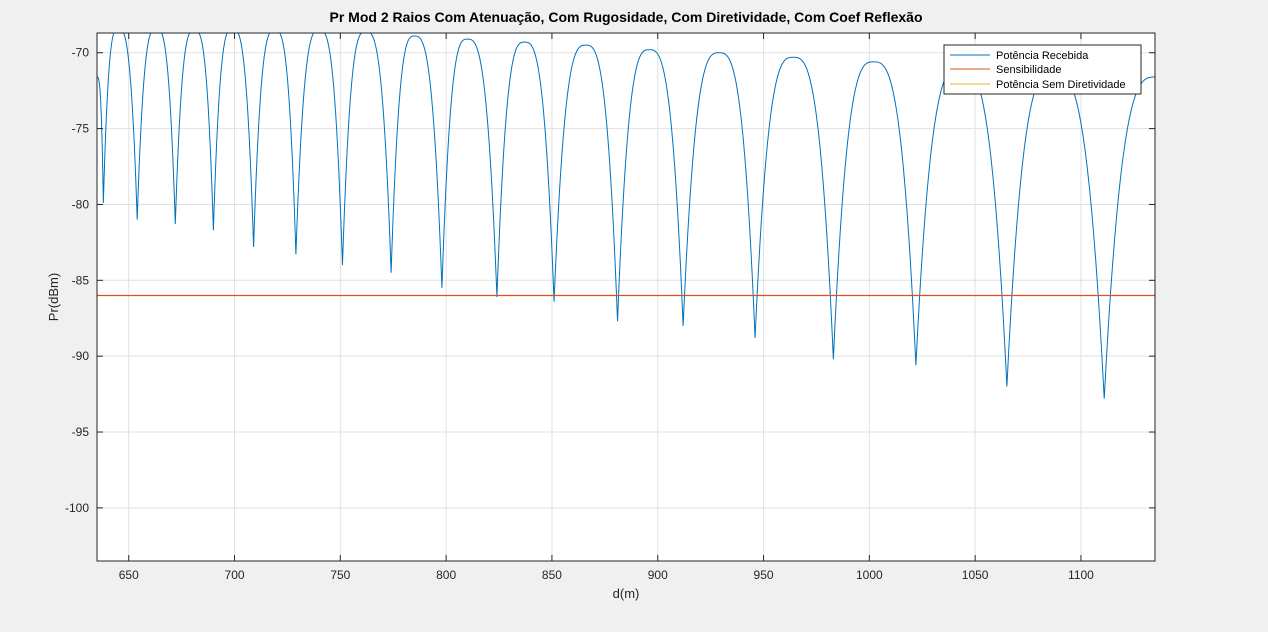 This screenshot has width=1268, height=632. Describe the element at coordinates (81, 53) in the screenshot. I see `y-tick-label: -70` at that location.